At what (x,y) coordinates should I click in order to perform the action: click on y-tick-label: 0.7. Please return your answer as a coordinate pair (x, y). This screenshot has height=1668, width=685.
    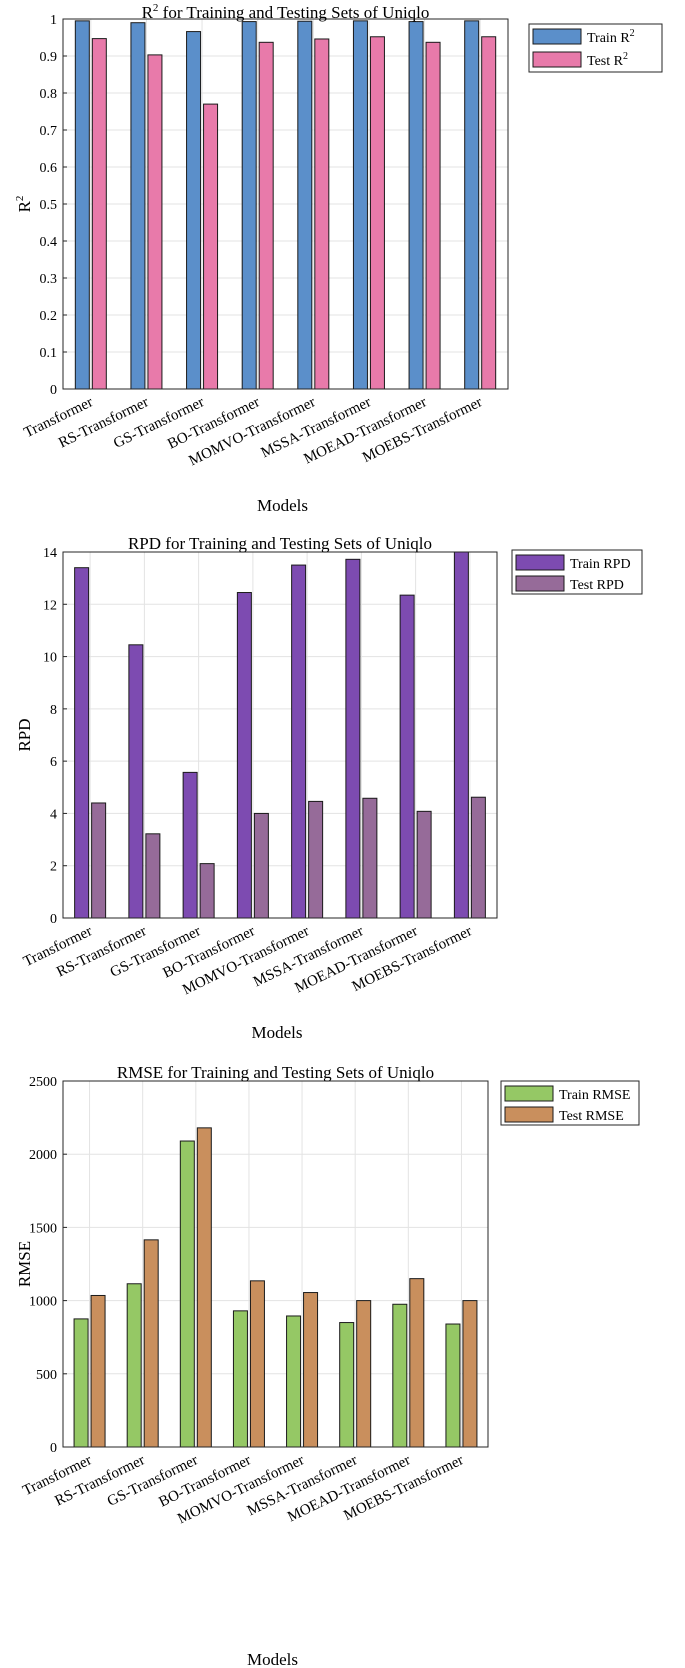
    Looking at the image, I should click on (49, 131).